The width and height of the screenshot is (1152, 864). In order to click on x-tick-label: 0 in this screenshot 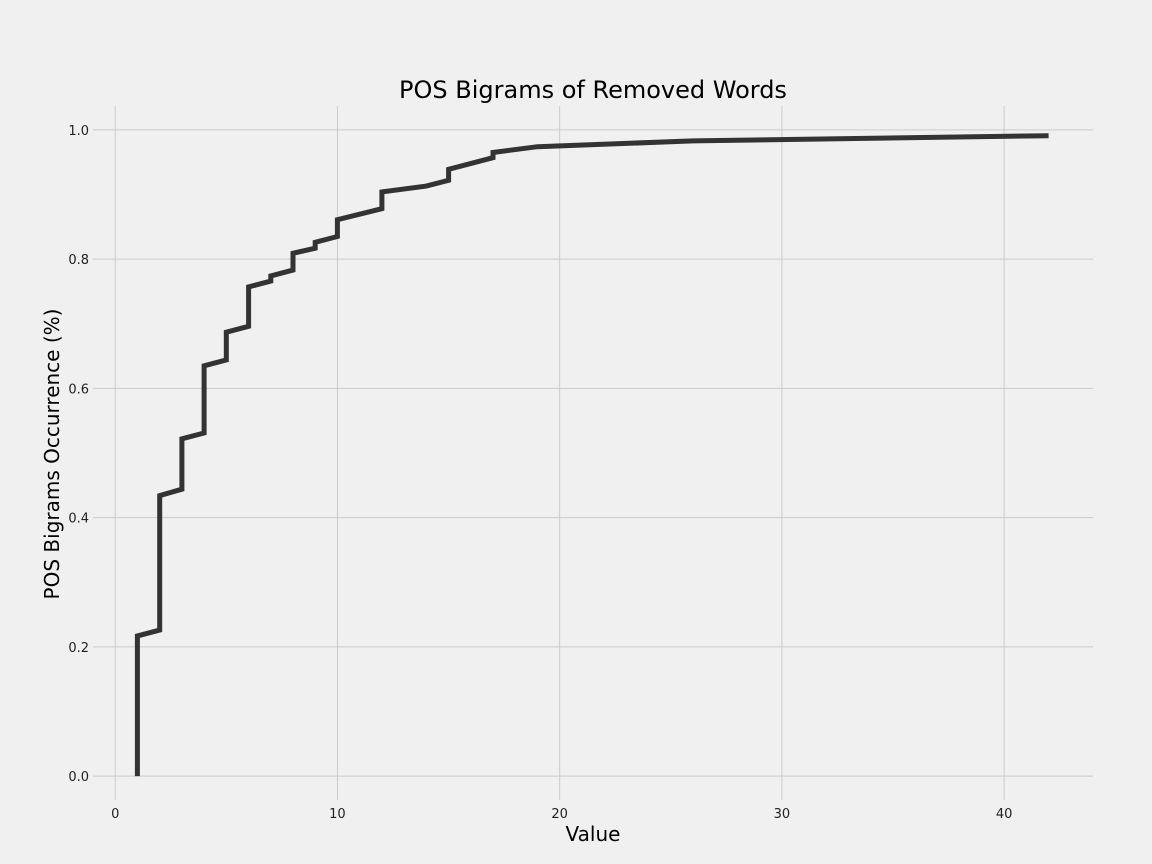, I will do `click(115, 814)`.